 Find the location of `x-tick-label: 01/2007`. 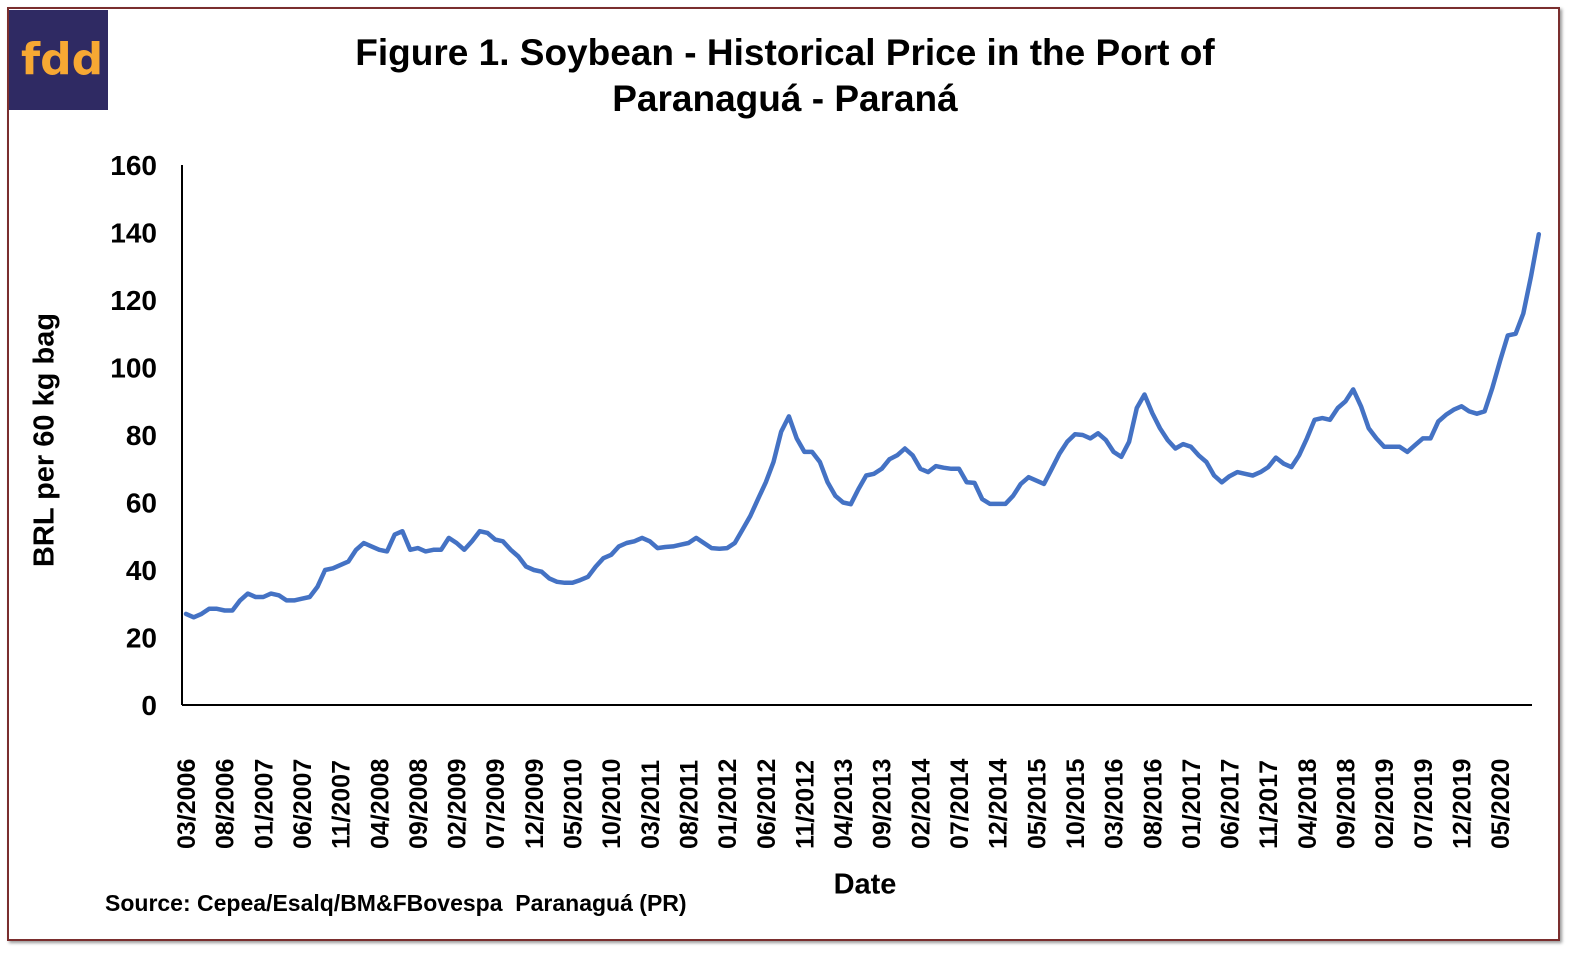

x-tick-label: 01/2007 is located at coordinates (264, 804).